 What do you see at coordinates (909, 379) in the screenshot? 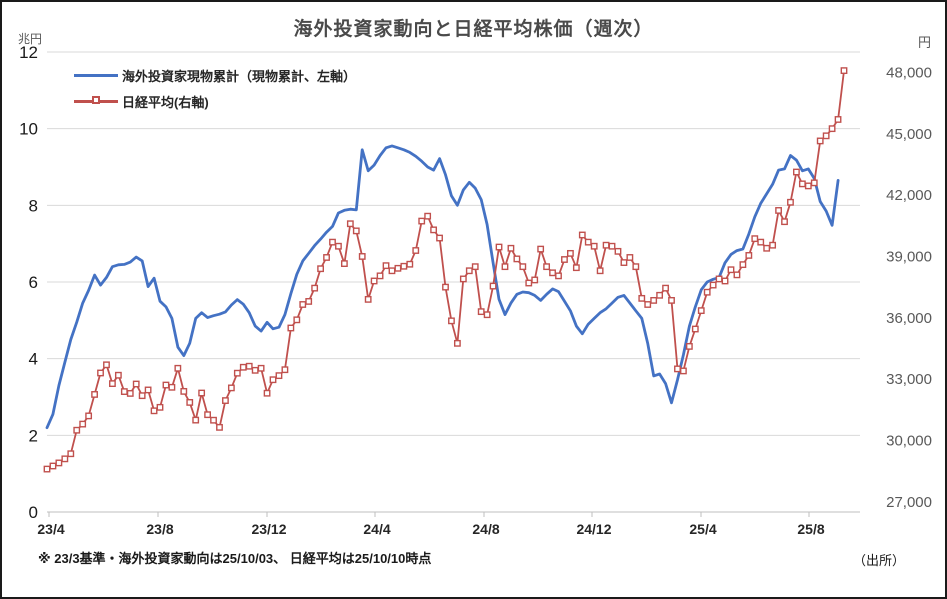
I see `right-axis-tick-label: 33,000` at bounding box center [909, 379].